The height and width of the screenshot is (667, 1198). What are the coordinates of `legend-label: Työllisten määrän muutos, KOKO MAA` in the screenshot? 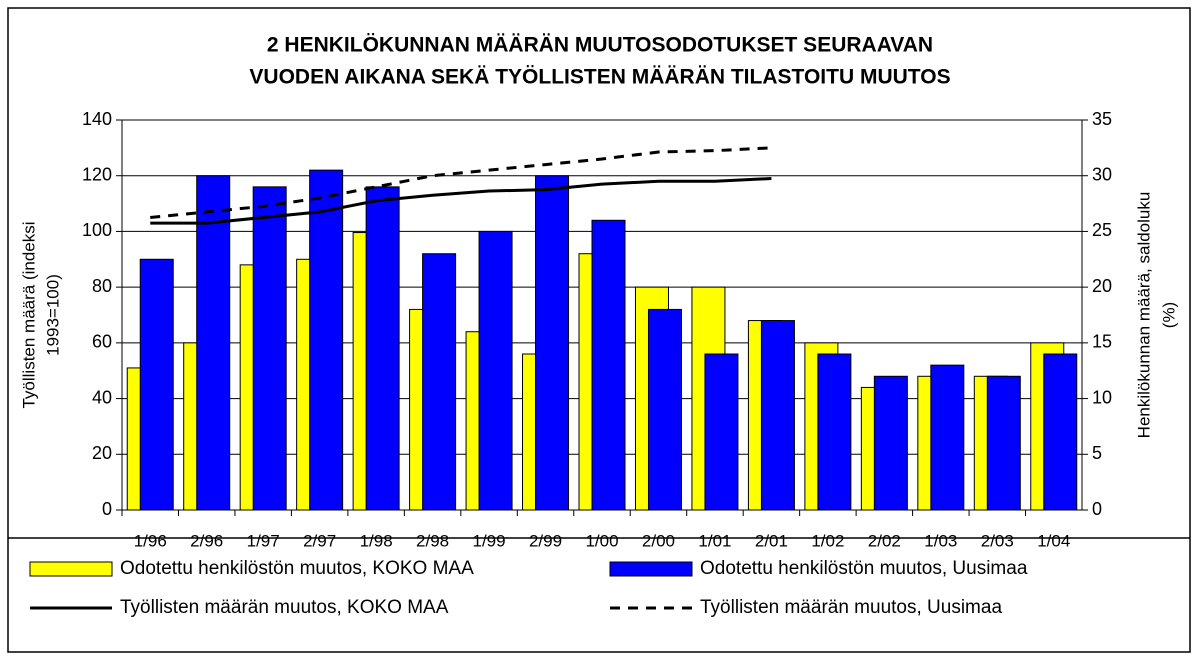 It's located at (284, 607).